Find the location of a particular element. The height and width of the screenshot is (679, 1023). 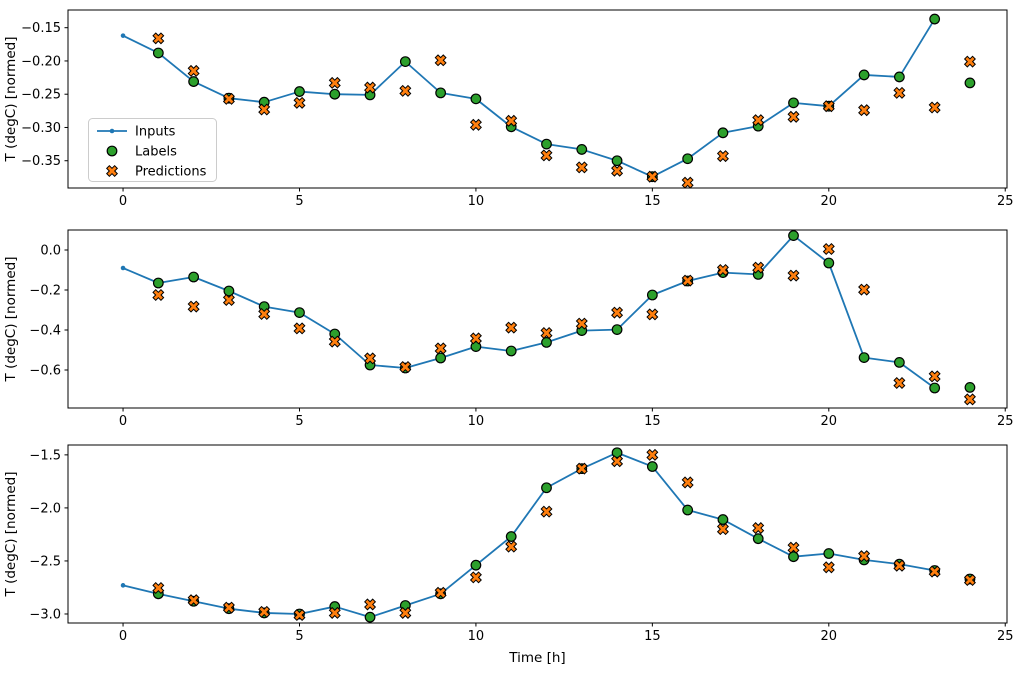

legend: Inputs Labels Predictions is located at coordinates (152, 150).